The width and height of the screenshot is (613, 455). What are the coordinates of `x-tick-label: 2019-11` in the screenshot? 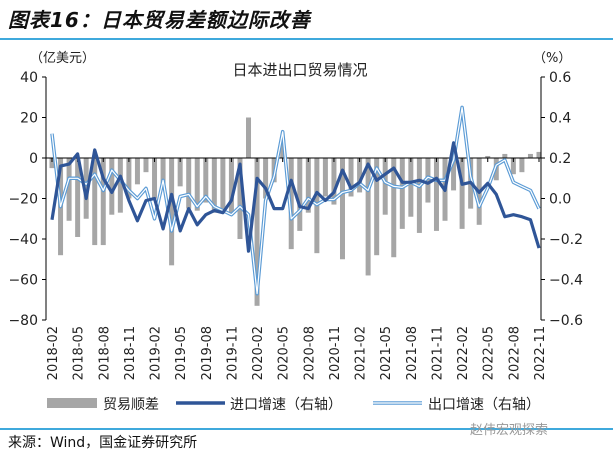 It's located at (232, 353).